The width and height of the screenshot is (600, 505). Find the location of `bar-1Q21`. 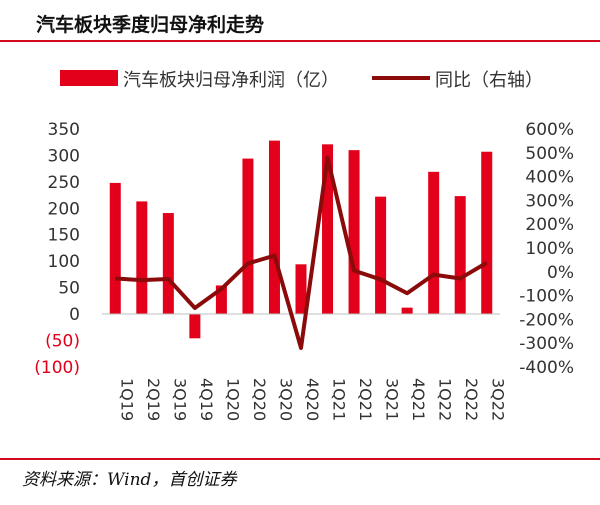

bar-1Q21 is located at coordinates (328, 229).